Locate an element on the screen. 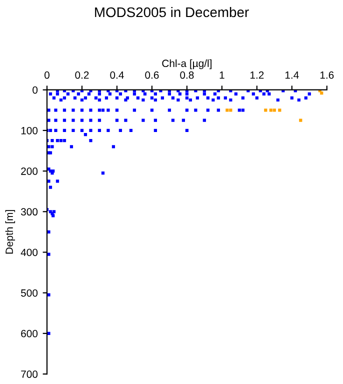 Image resolution: width=343 pixels, height=384 pixels. x-tick-label: 0.4 is located at coordinates (117, 75).